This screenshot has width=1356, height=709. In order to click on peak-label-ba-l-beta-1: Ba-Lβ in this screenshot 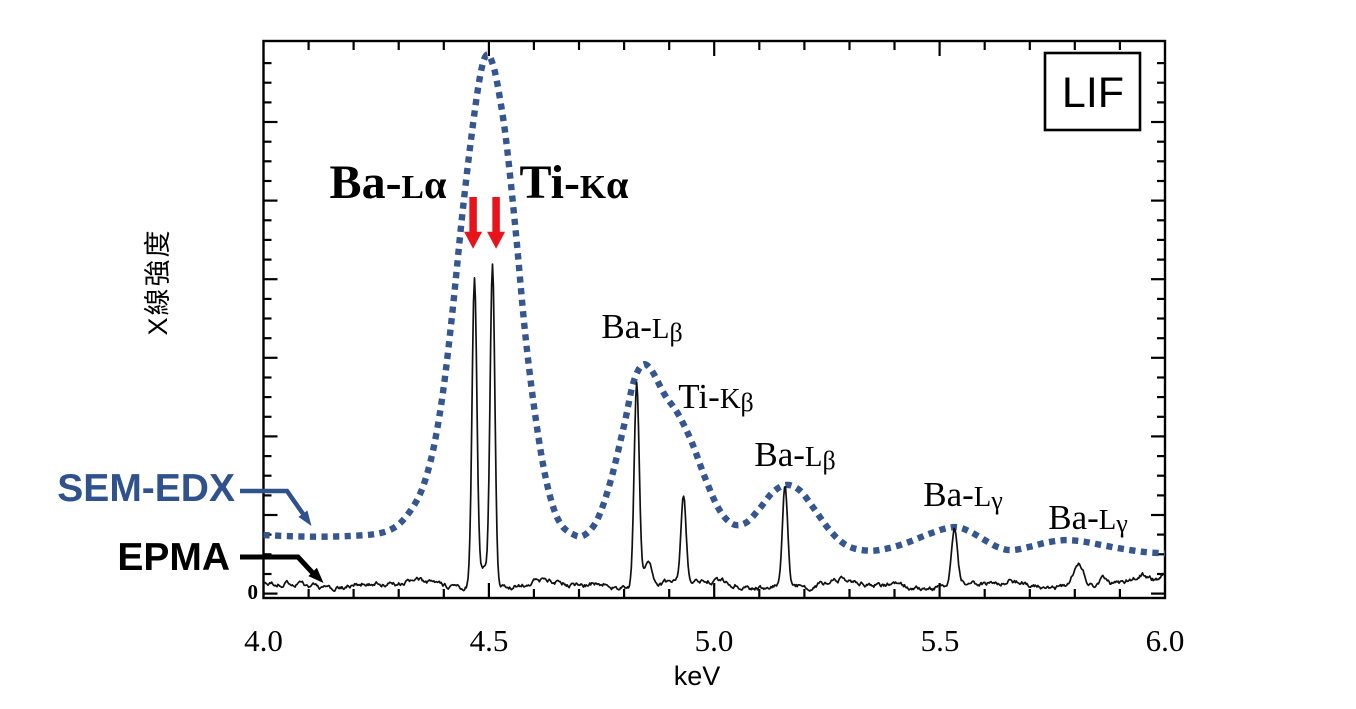, I will do `click(641, 327)`.